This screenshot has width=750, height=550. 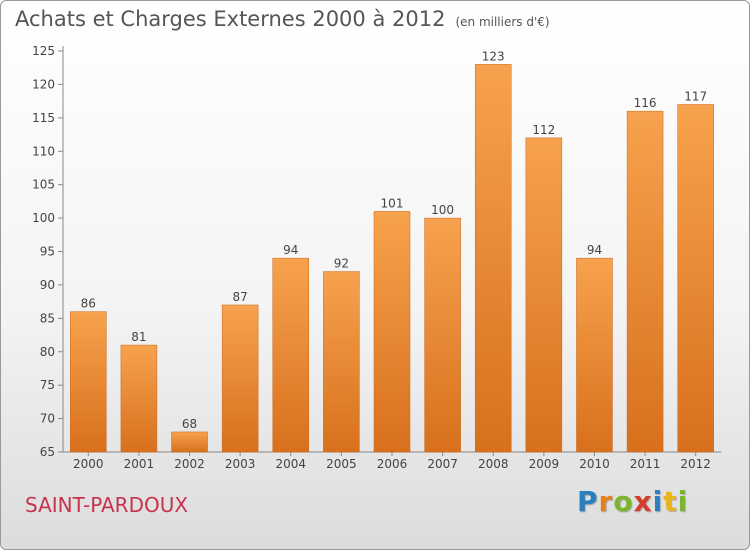 I want to click on logo-letter: r, so click(x=606, y=501).